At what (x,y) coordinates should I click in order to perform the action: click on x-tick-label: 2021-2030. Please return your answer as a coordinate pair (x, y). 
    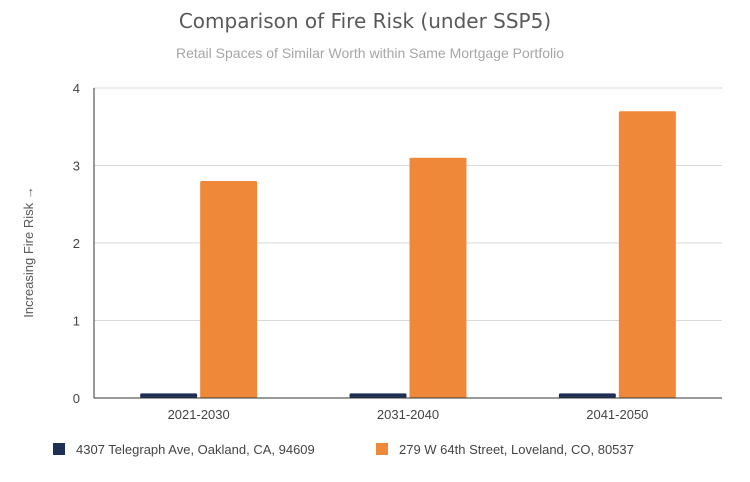
    Looking at the image, I should click on (199, 414).